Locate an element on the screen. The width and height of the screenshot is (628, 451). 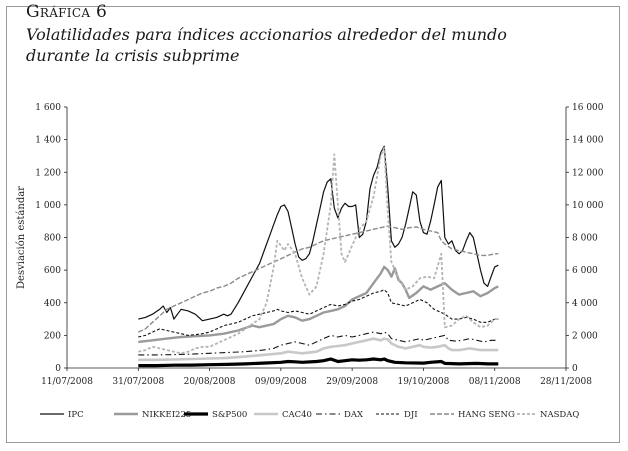
legend-entry: IPC is located at coordinates (62, 415).